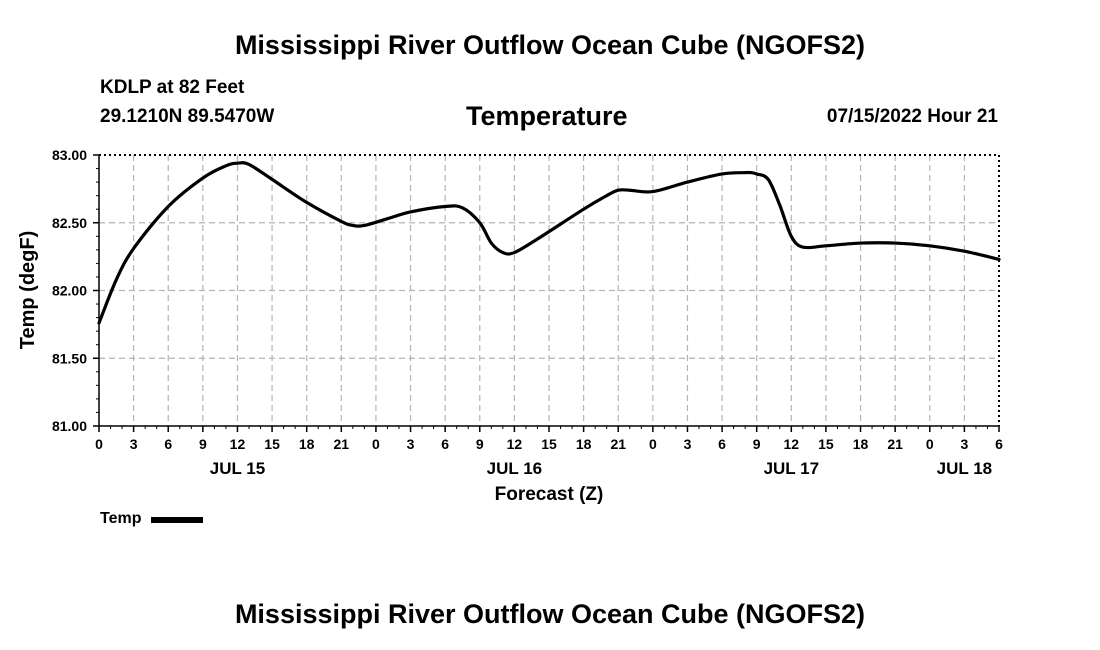  I want to click on y-axis-label: Temp (degF), so click(28, 290).